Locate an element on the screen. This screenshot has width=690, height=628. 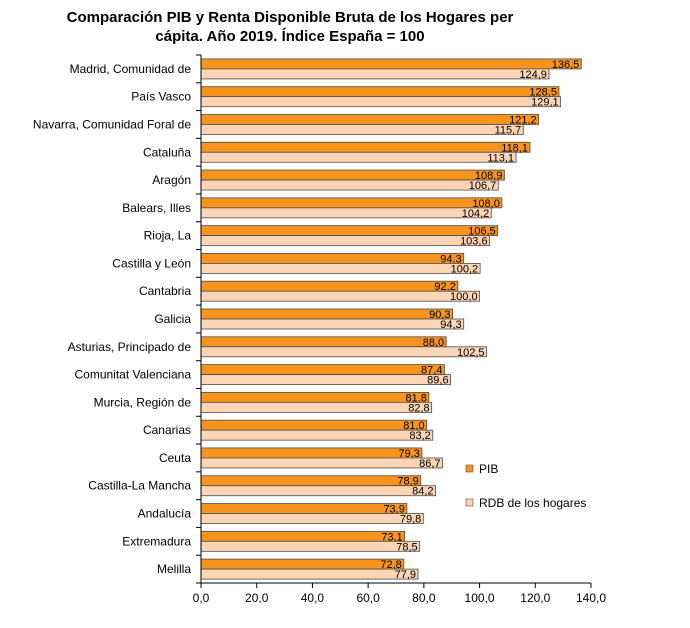
data-label-pib: 92,2 is located at coordinates (444, 287).